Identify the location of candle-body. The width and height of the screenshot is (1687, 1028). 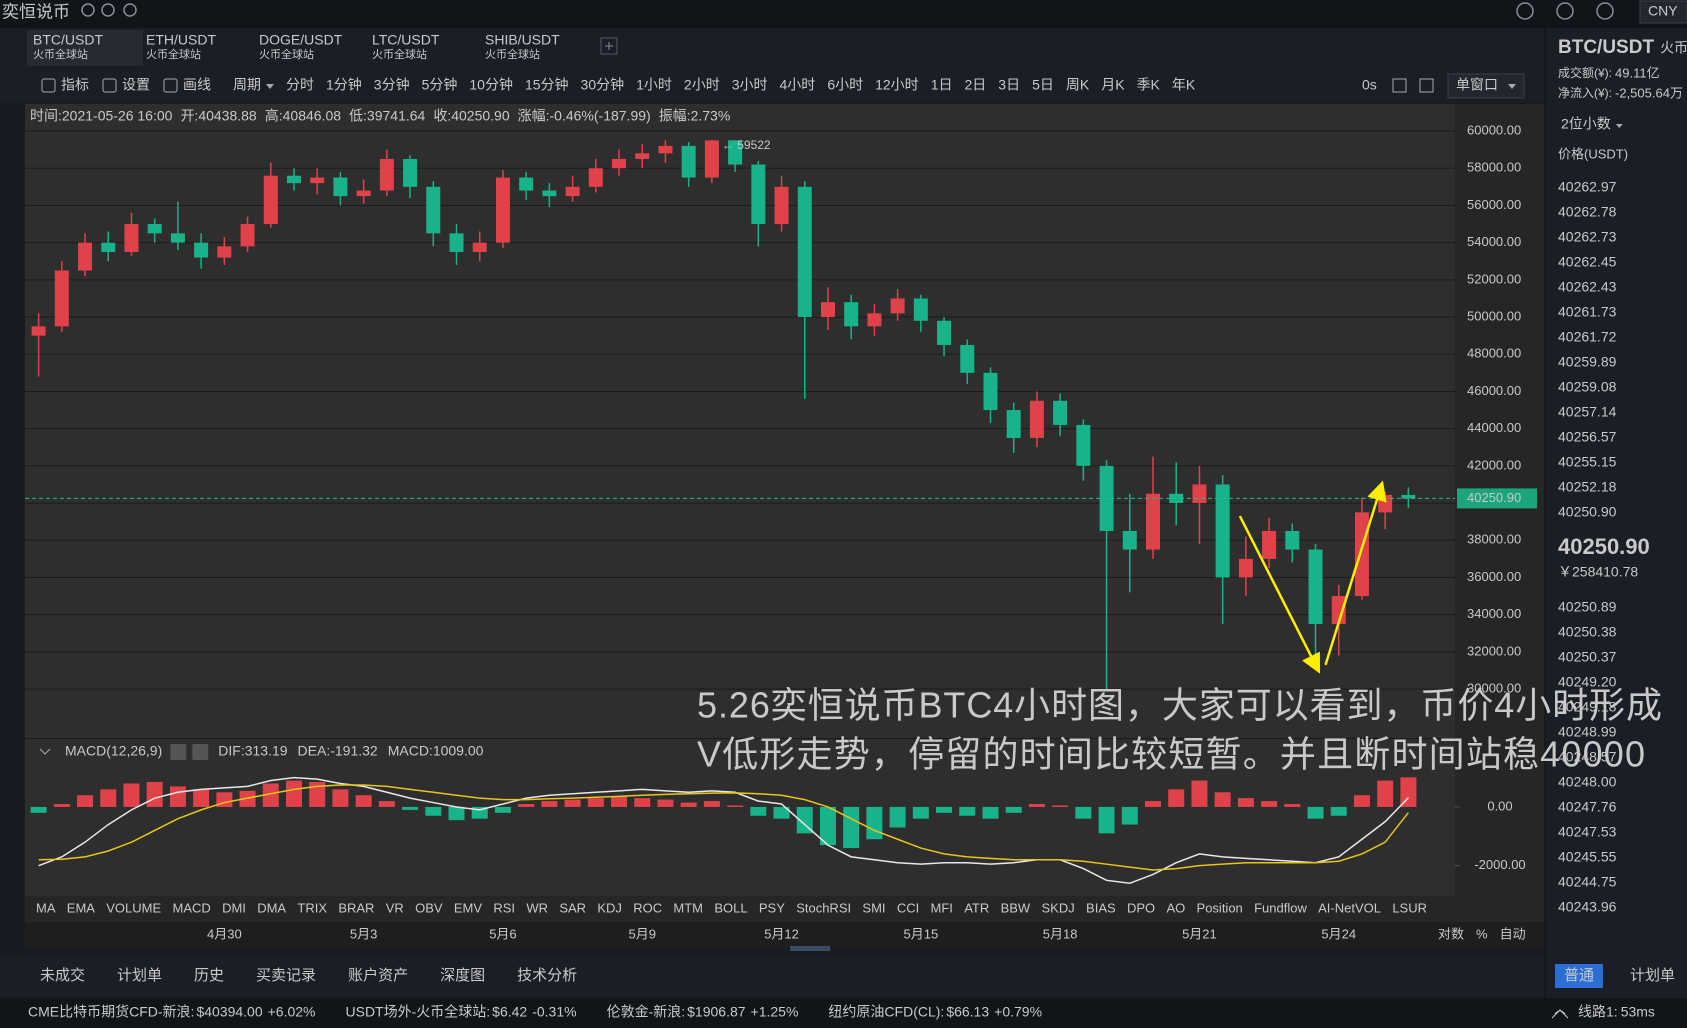
(735, 152).